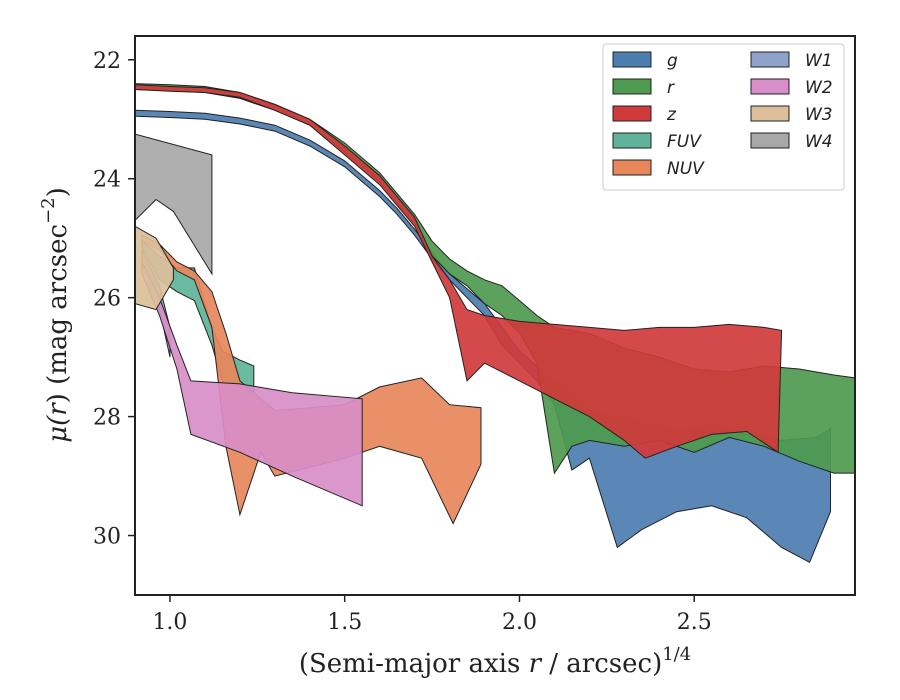 Image resolution: width=900 pixels, height=700 pixels. I want to click on legend-label-w1: W1, so click(819, 61).